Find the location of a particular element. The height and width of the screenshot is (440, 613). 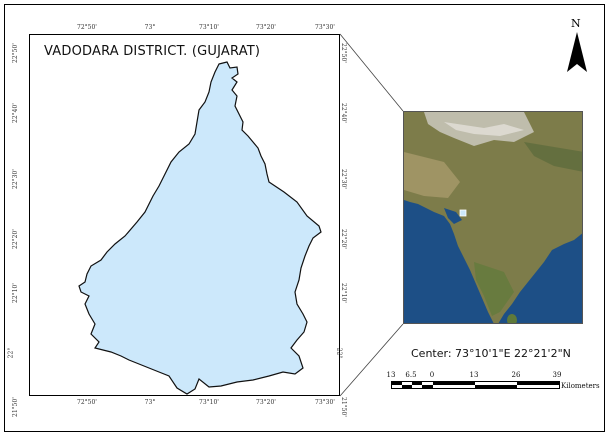

scale-label: 26 is located at coordinates (516, 375).